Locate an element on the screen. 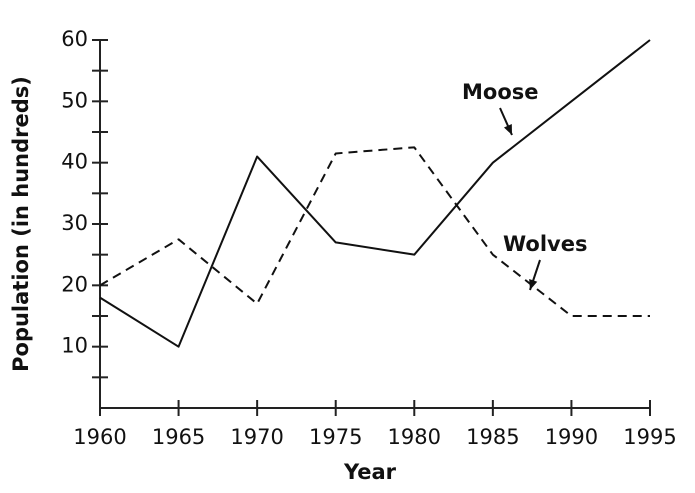 The height and width of the screenshot is (493, 695). x-tick-label: 1980 is located at coordinates (414, 437).